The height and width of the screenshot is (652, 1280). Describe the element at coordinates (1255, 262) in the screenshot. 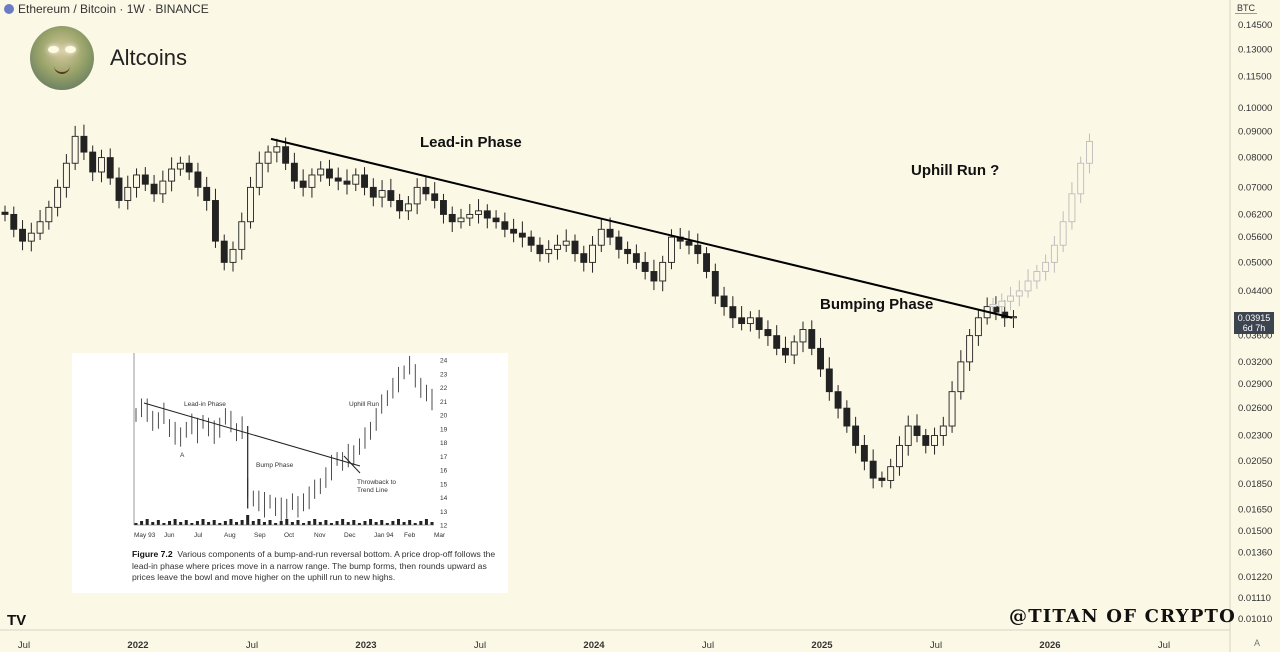

I see `y-tick-label: 0.05000` at that location.